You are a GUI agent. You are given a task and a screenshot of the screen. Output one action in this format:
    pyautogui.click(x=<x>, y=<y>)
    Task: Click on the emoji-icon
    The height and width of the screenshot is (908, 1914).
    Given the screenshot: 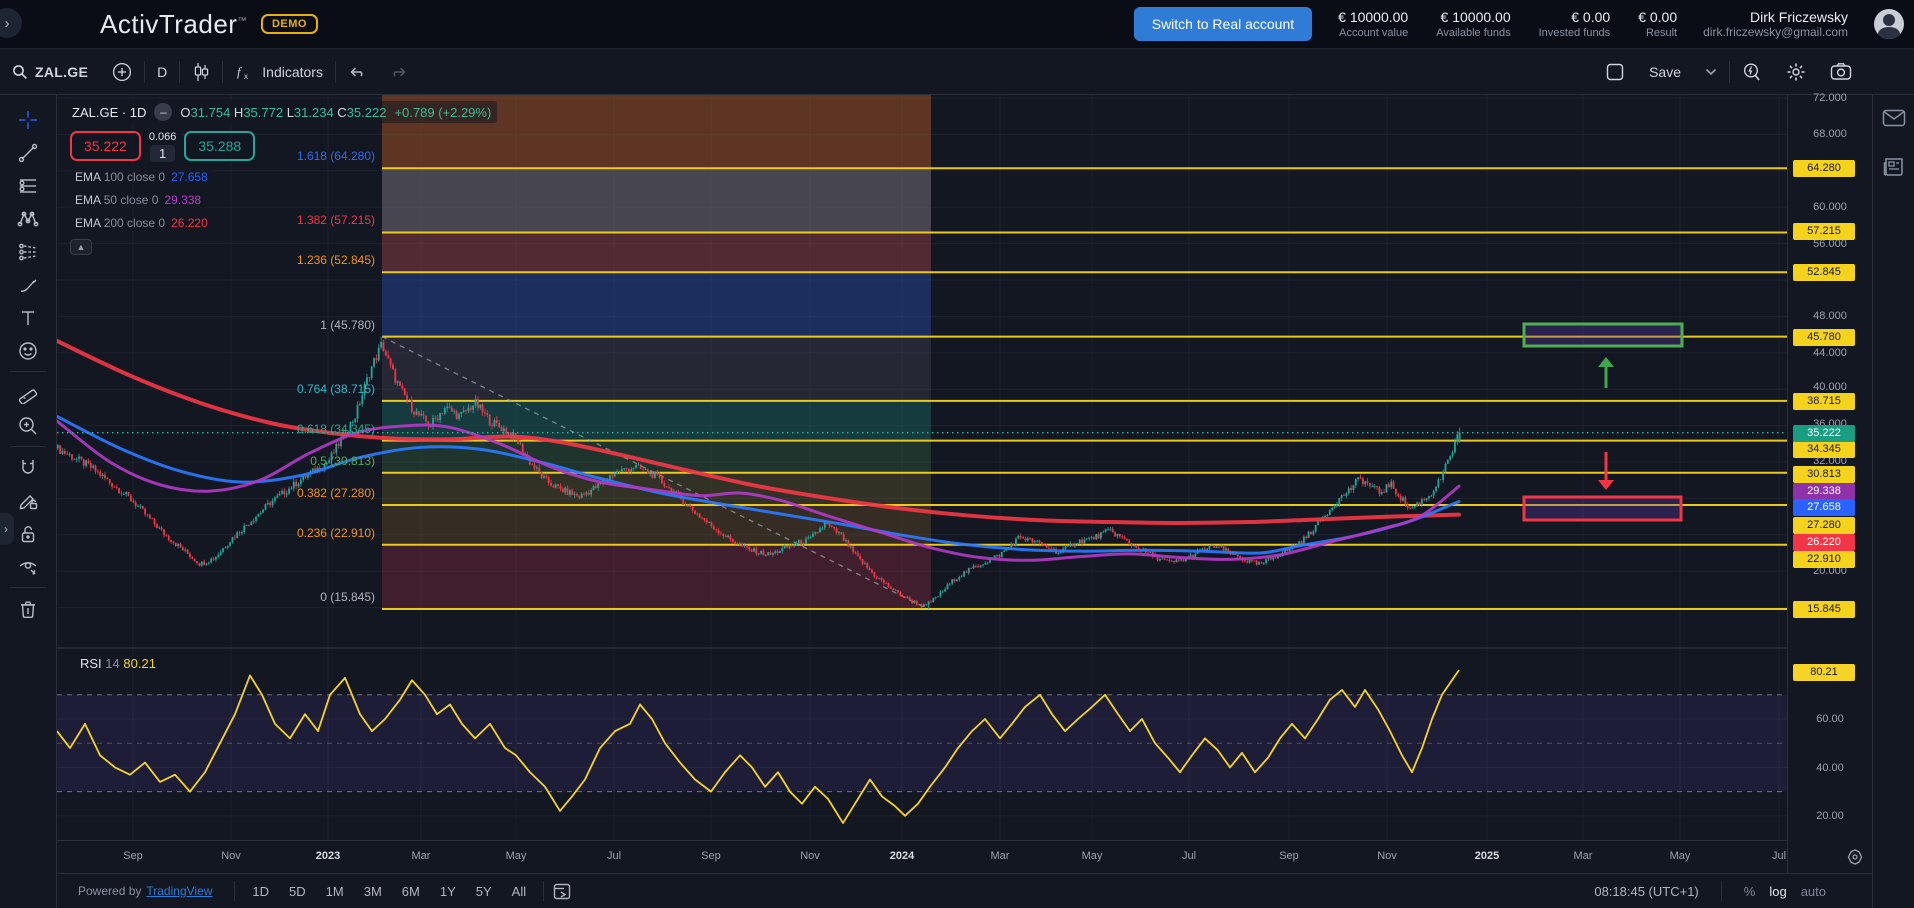 What is the action you would take?
    pyautogui.click(x=28, y=350)
    